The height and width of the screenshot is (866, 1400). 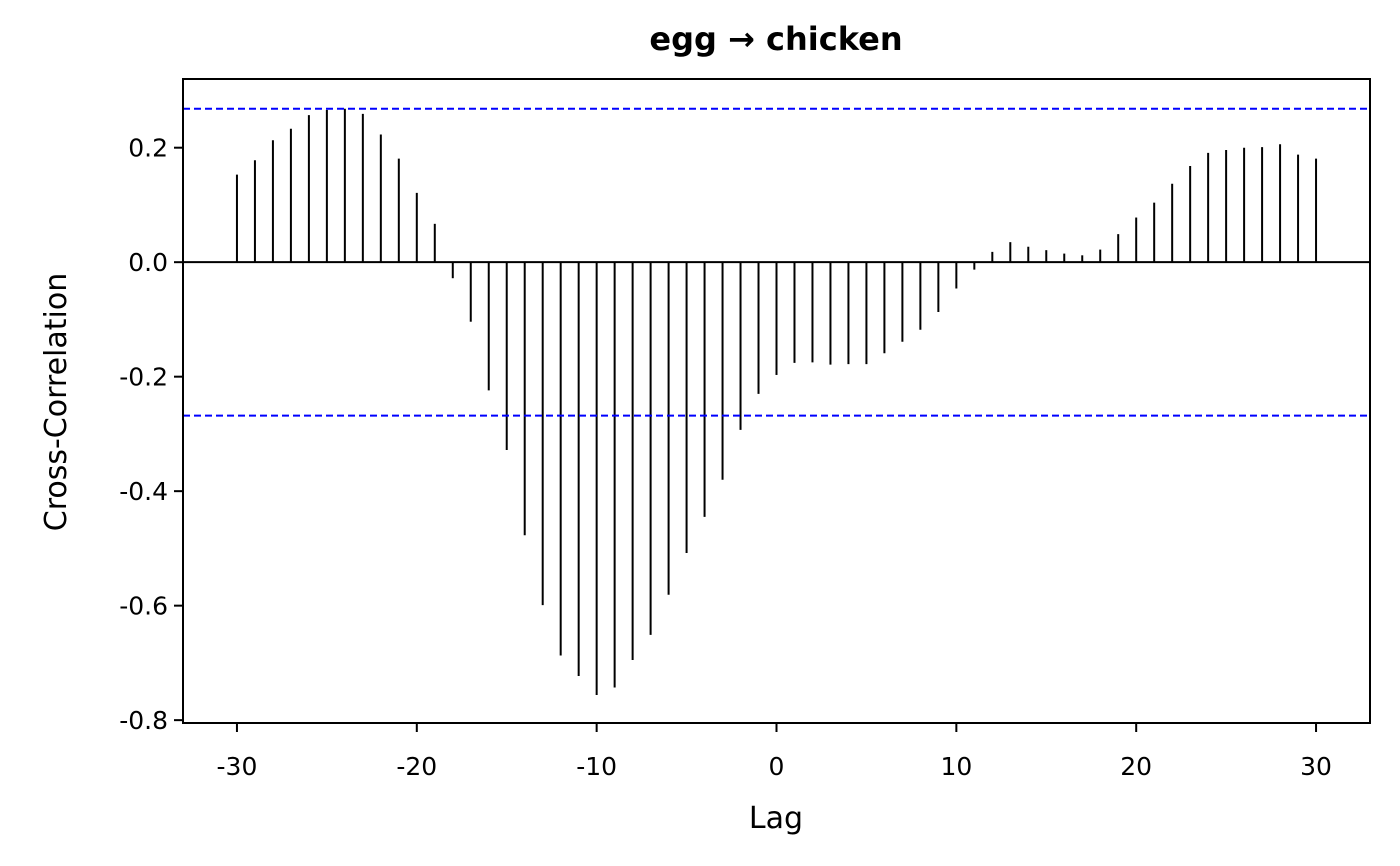 What do you see at coordinates (596, 766) in the screenshot?
I see `x-tick-label: -10` at bounding box center [596, 766].